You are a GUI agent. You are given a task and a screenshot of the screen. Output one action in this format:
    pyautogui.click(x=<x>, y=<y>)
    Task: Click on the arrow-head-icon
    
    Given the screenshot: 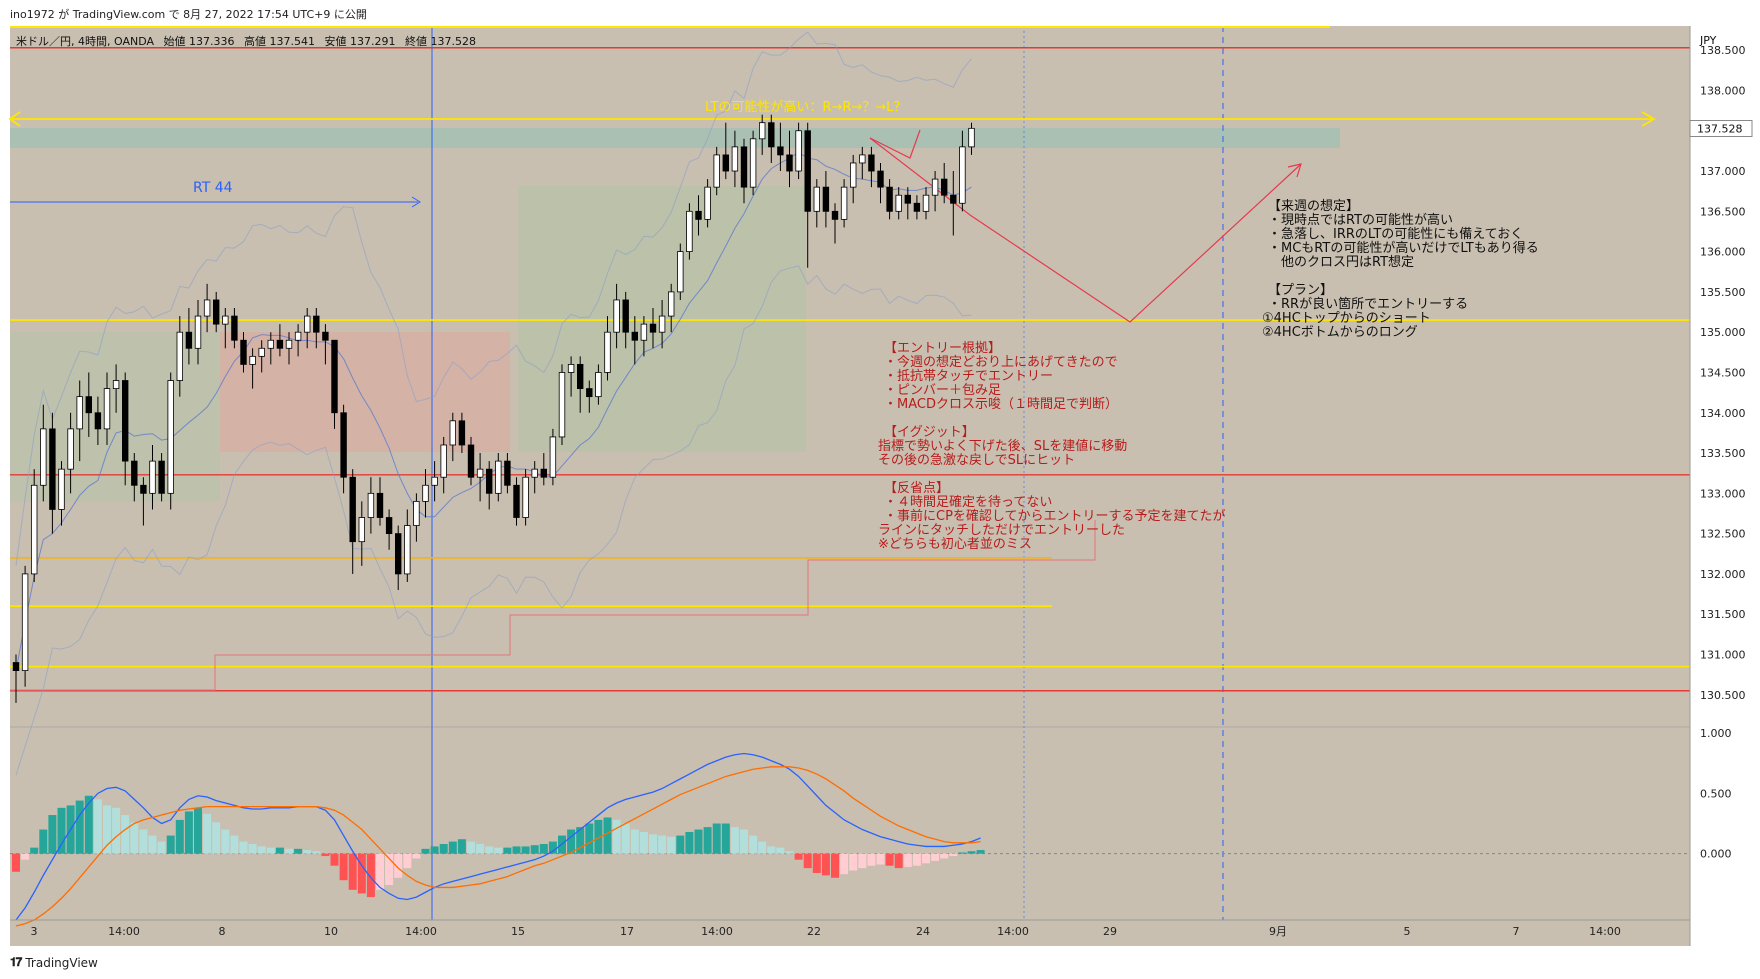 What is the action you would take?
    pyautogui.click(x=416, y=202)
    